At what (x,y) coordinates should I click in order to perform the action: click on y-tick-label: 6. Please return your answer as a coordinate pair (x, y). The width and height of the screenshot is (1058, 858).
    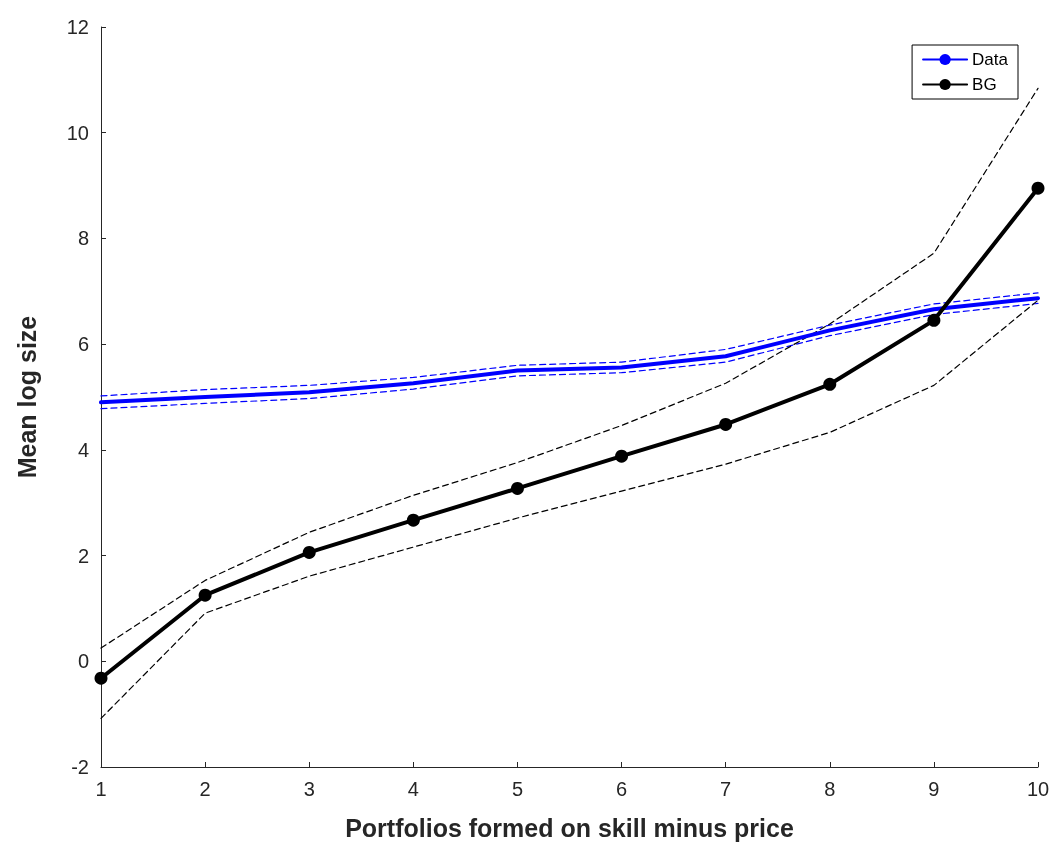
    Looking at the image, I should click on (83, 344).